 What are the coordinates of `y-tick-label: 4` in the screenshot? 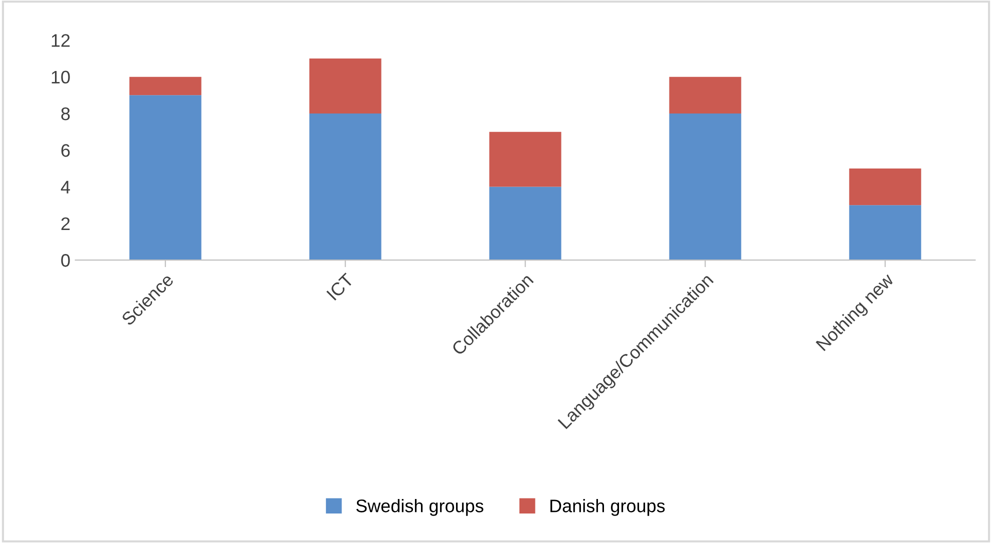 It's located at (65, 187).